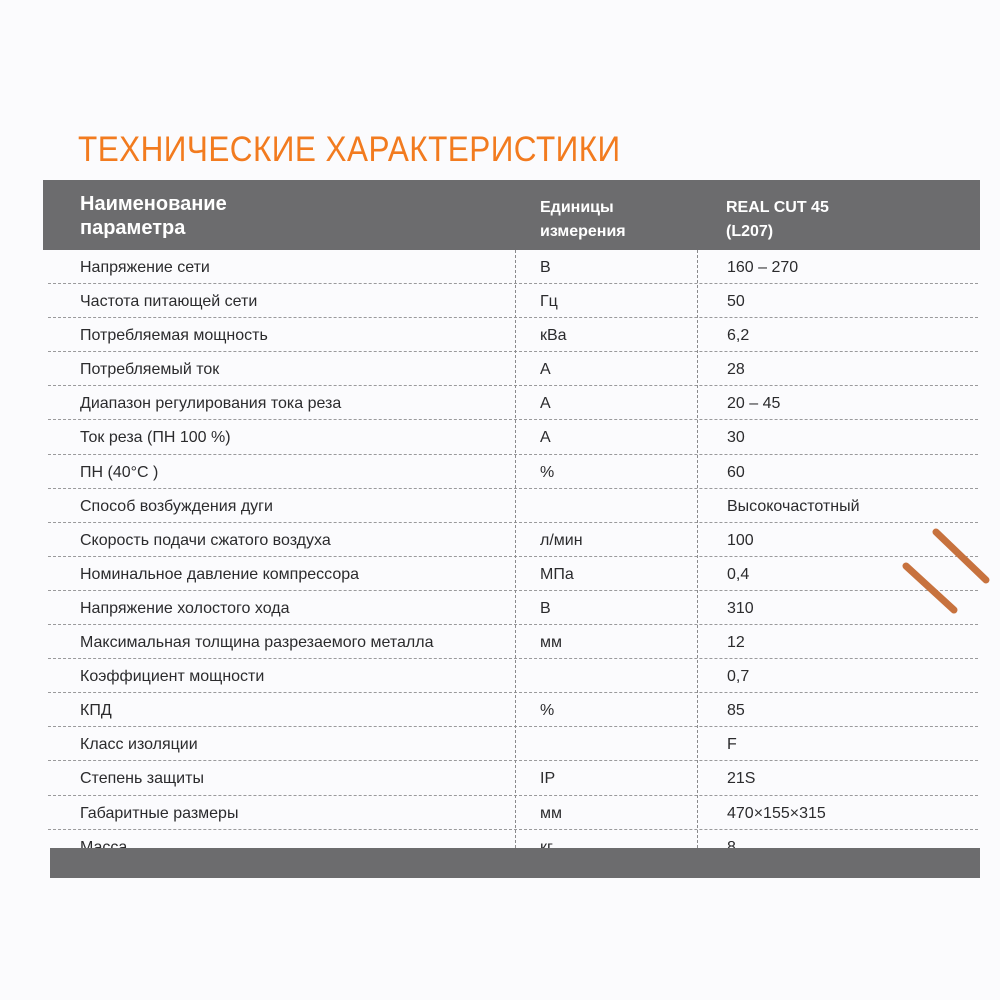 Image resolution: width=1000 pixels, height=1000 pixels. What do you see at coordinates (513, 506) in the screenshot?
I see `table-row: Способ возбуждения дуги Высокочастотный` at bounding box center [513, 506].